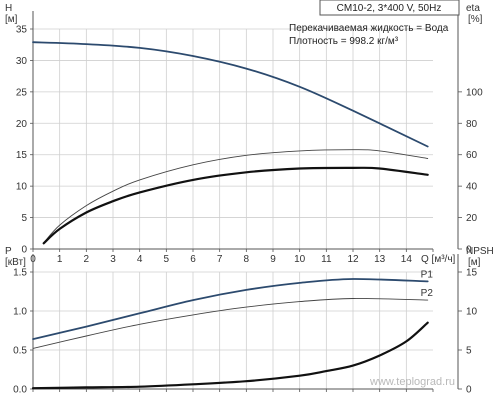 The width and height of the screenshot is (500, 400). I want to click on x-tick-label: 14, so click(407, 259).